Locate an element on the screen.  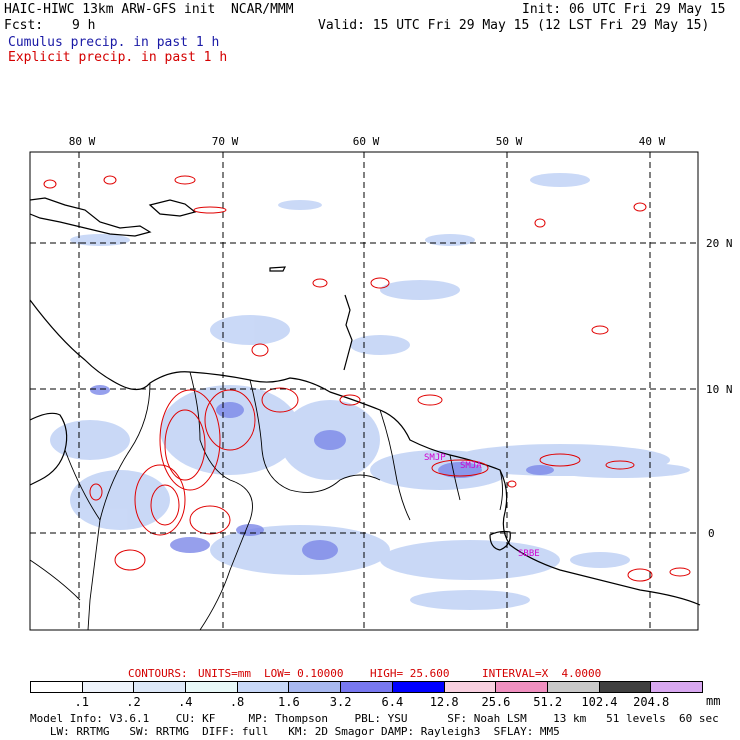
lat-label: 10 N is located at coordinates (719, 389).